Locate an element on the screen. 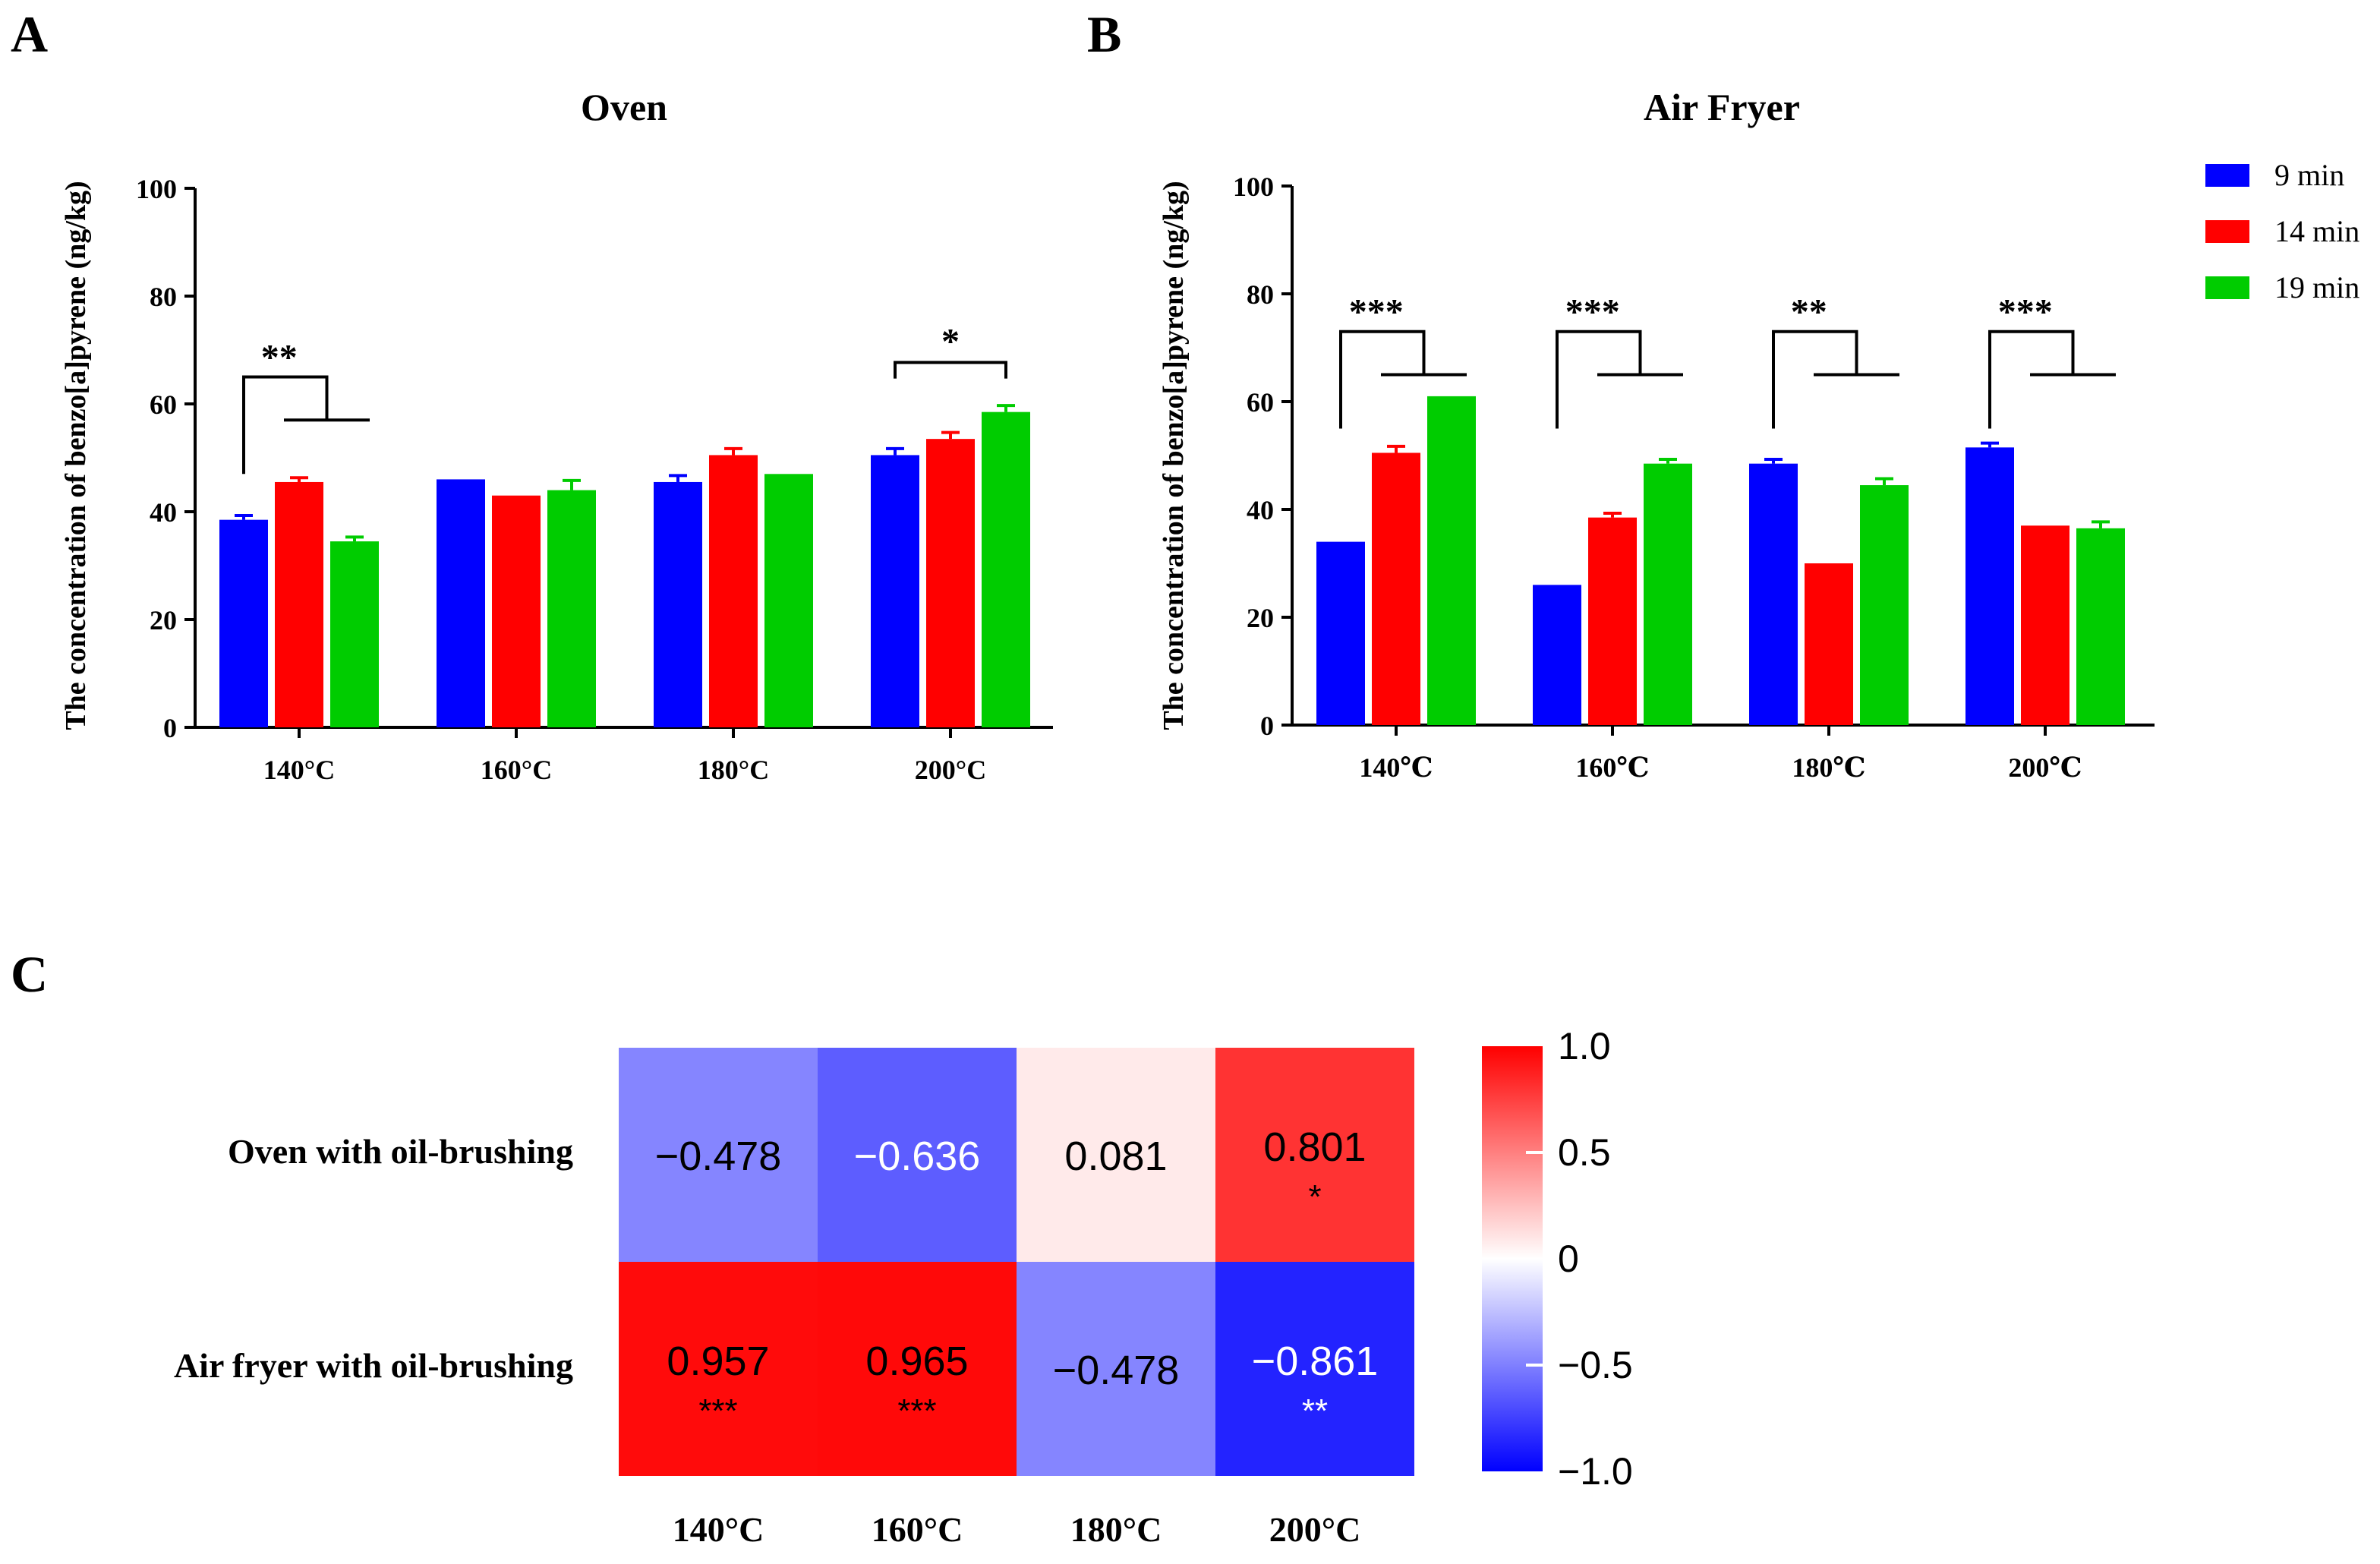  x-tick-label: 180℃ is located at coordinates (1828, 767).